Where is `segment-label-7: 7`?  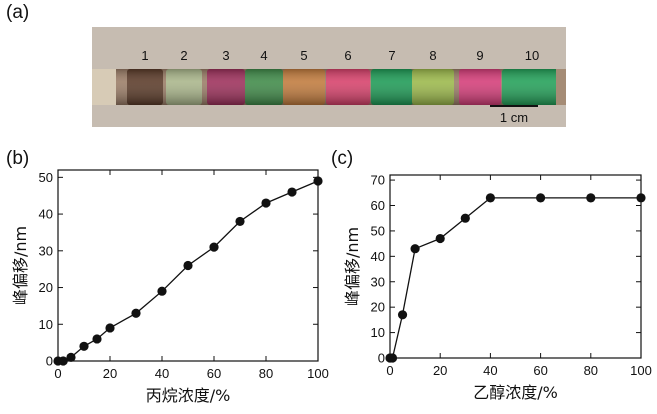
segment-label-7: 7 is located at coordinates (391, 55).